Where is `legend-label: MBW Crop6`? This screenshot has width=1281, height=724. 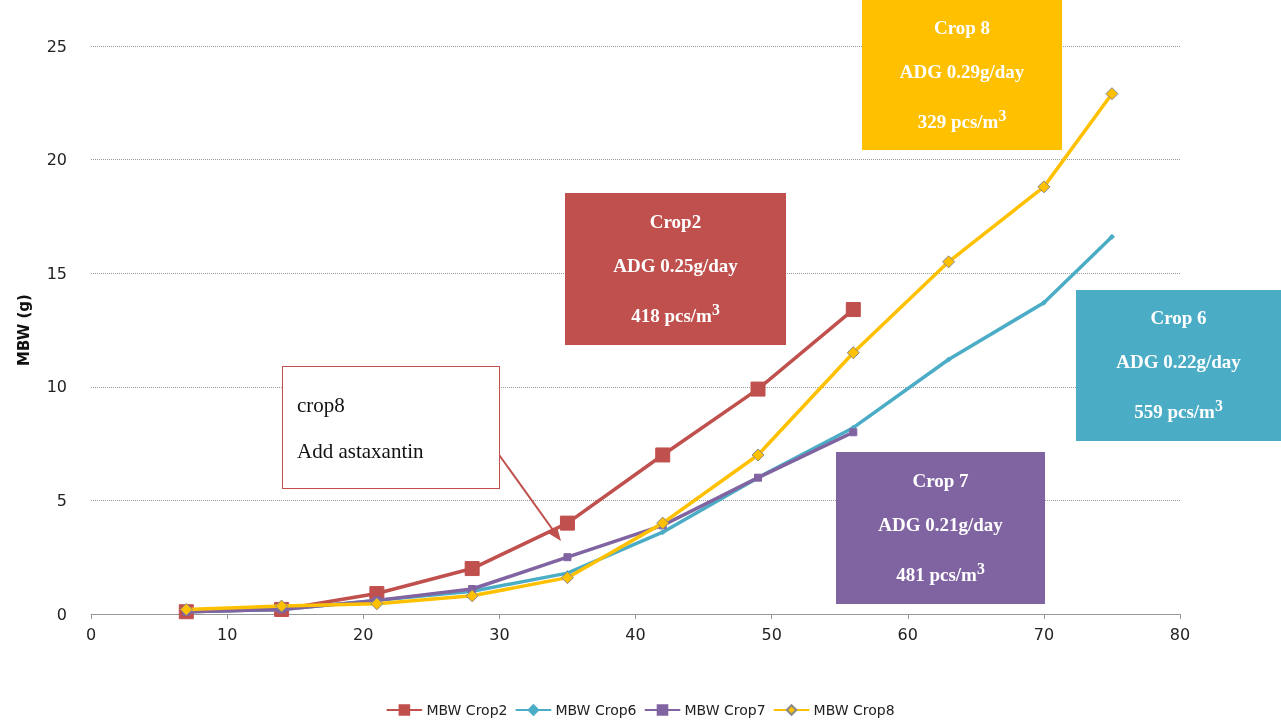 legend-label: MBW Crop6 is located at coordinates (596, 710).